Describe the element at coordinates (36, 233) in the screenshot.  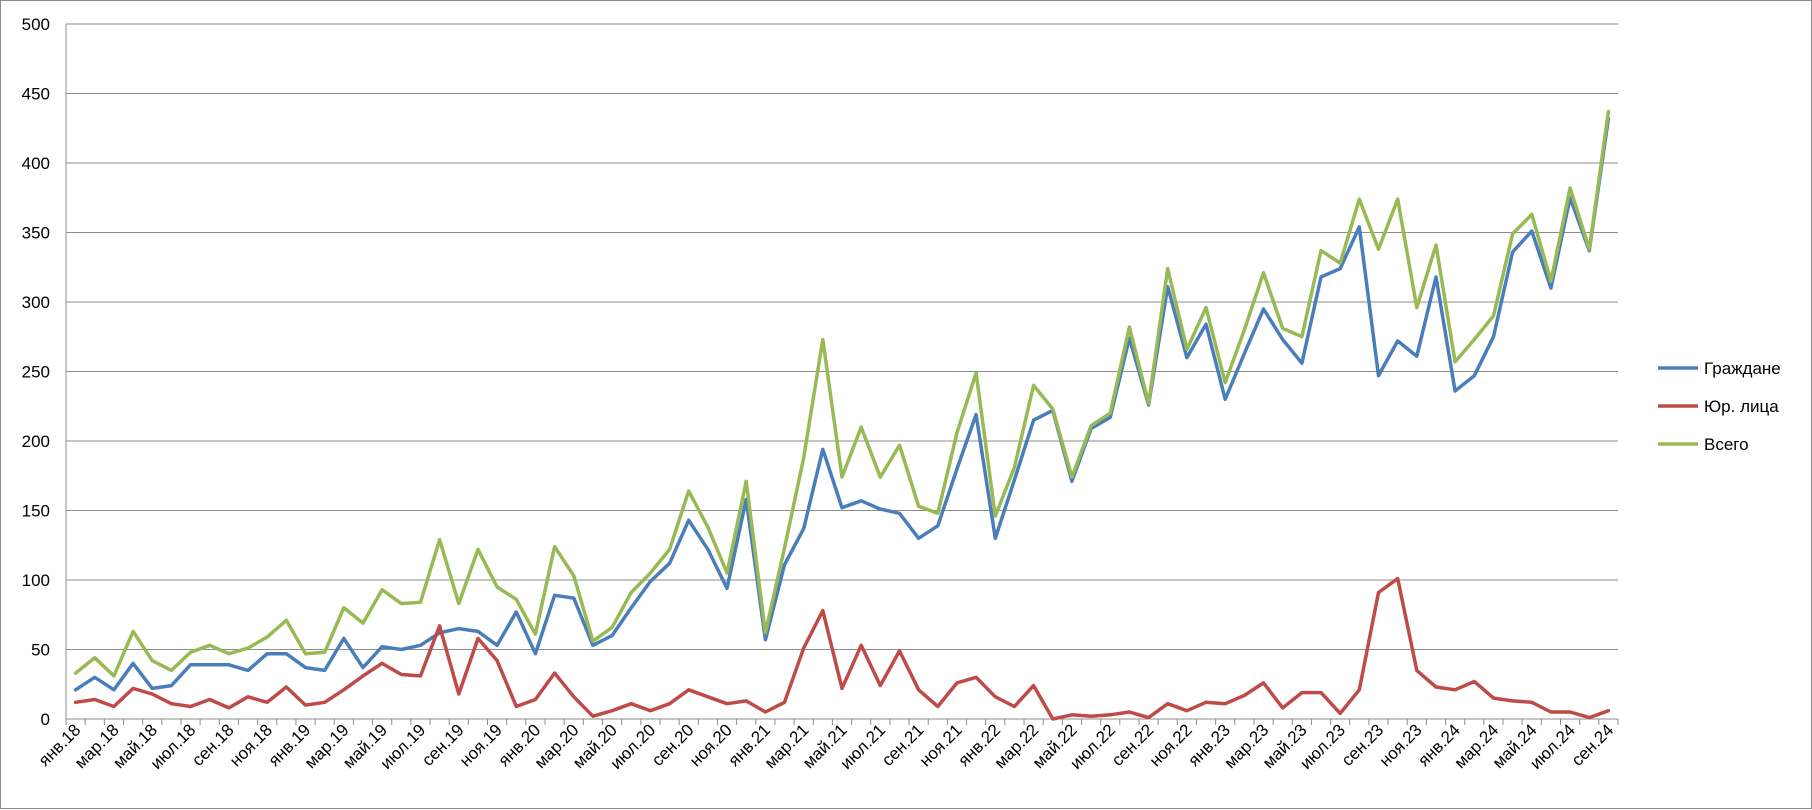
I see `y-tick-label: 350` at that location.